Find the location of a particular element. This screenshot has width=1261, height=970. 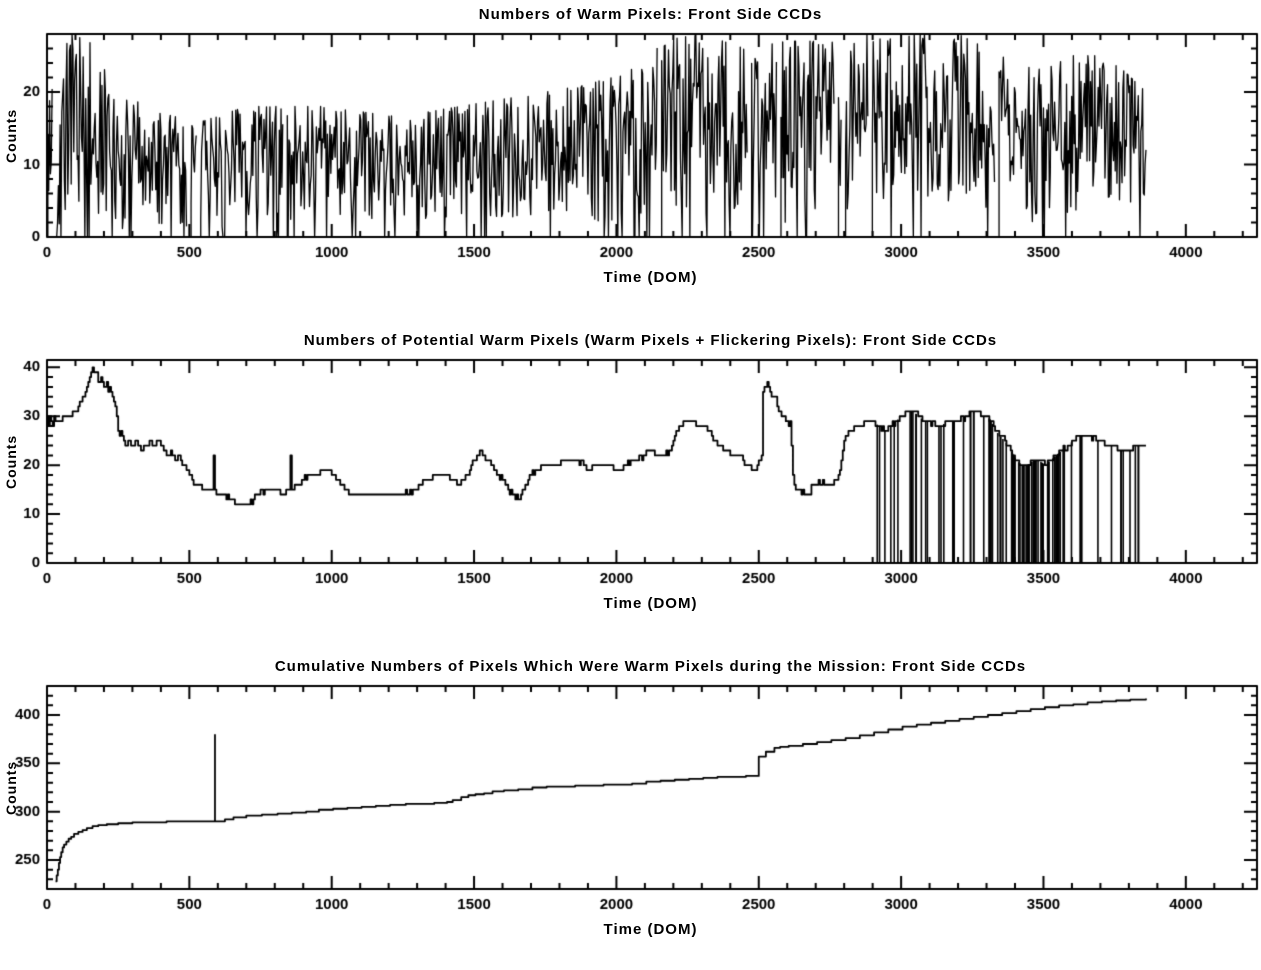

chart-title-warm-pixels: Numbers of Warm Pixels: Front Side CCDs is located at coordinates (650, 14).